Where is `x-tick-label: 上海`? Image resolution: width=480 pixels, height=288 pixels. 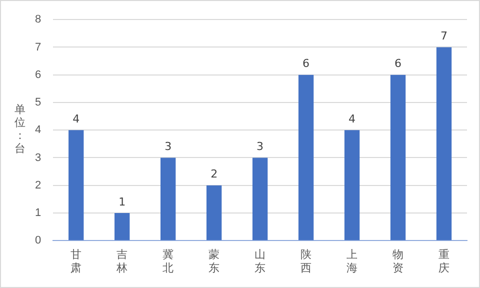
x-tick-label: 上海 is located at coordinates (352, 261).